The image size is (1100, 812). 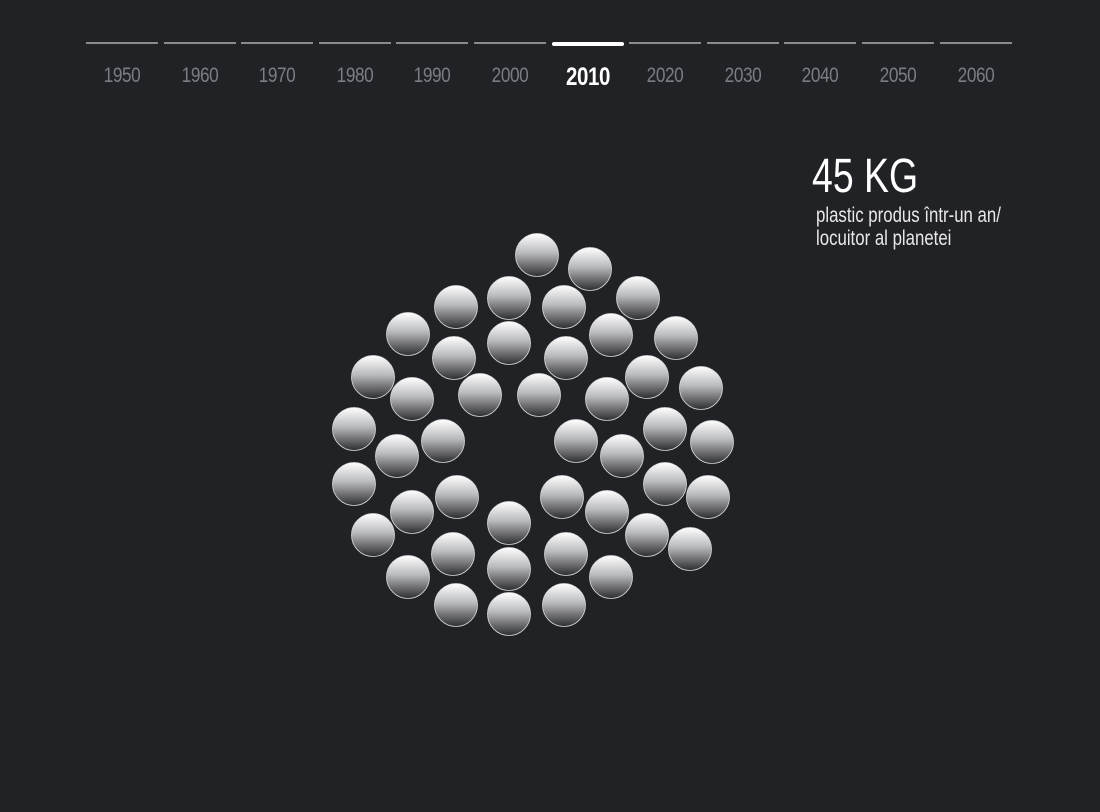 I want to click on stat-description-line2: locuitor al planetei, so click(x=884, y=238).